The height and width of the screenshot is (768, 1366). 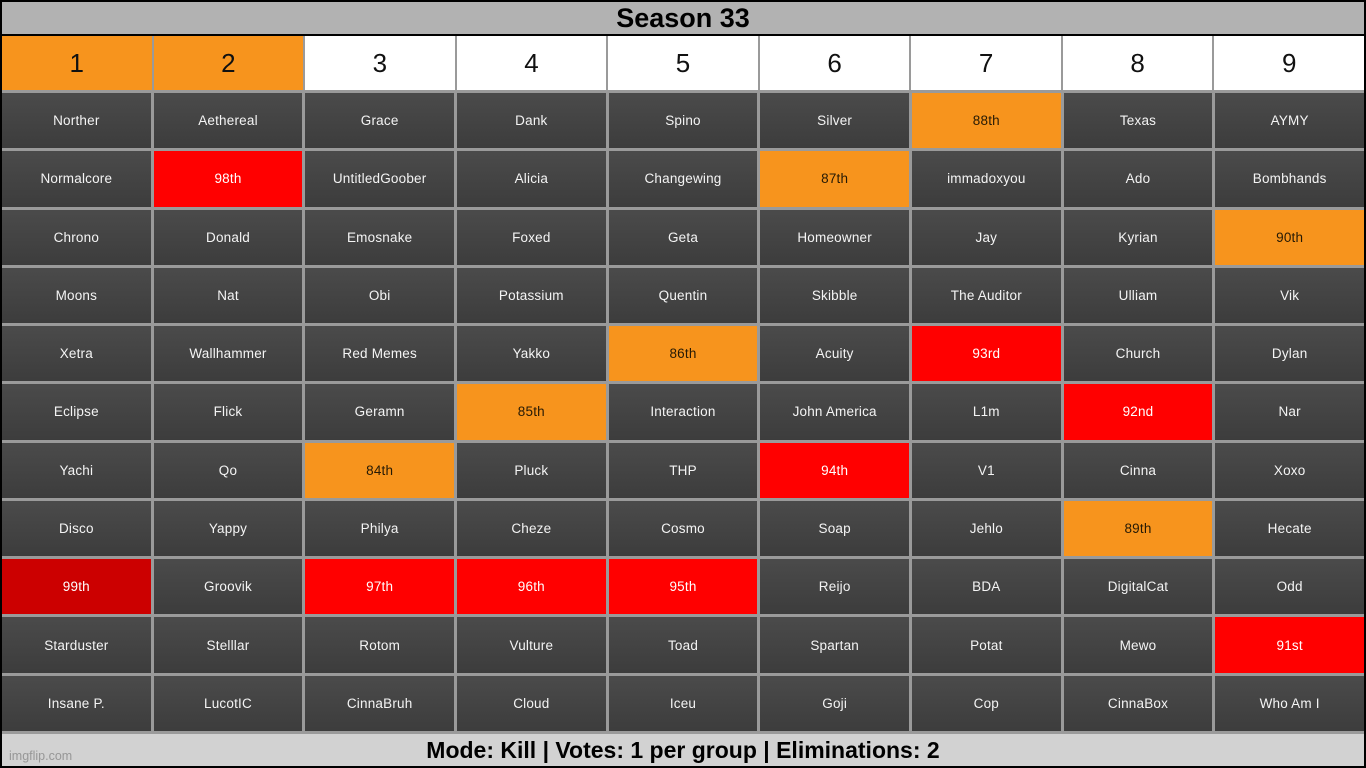 I want to click on grid-cell-r3-c4: Foxed, so click(x=531, y=237).